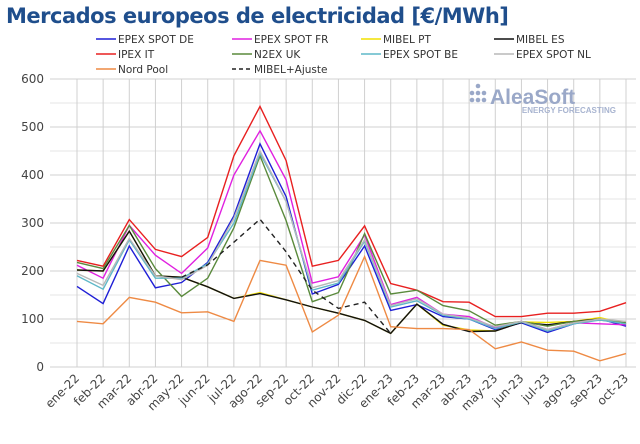 This screenshot has height=444, width=640. I want to click on y-tick-label: 100, so click(32, 319).